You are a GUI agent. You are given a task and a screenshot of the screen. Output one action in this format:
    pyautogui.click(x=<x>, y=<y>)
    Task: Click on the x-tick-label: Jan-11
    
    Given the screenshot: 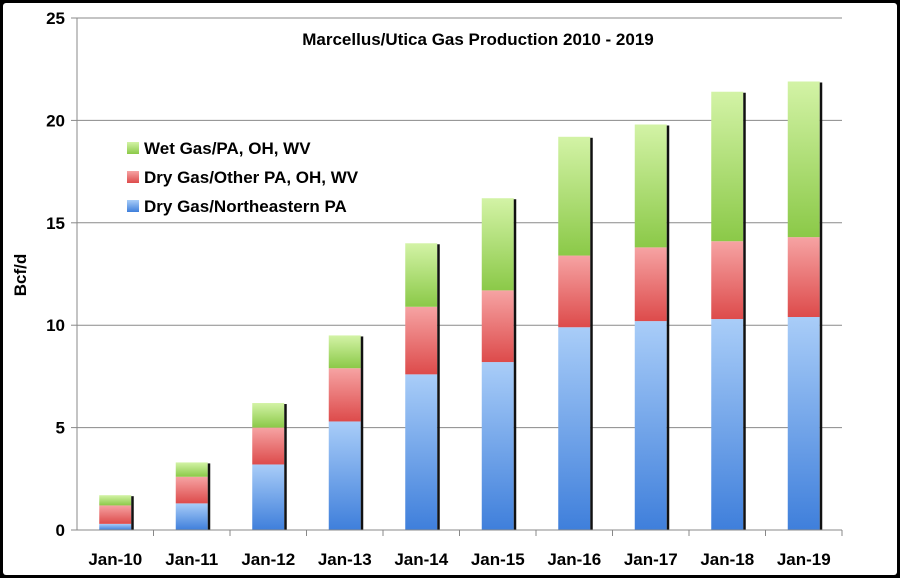 What is the action you would take?
    pyautogui.click(x=191, y=559)
    